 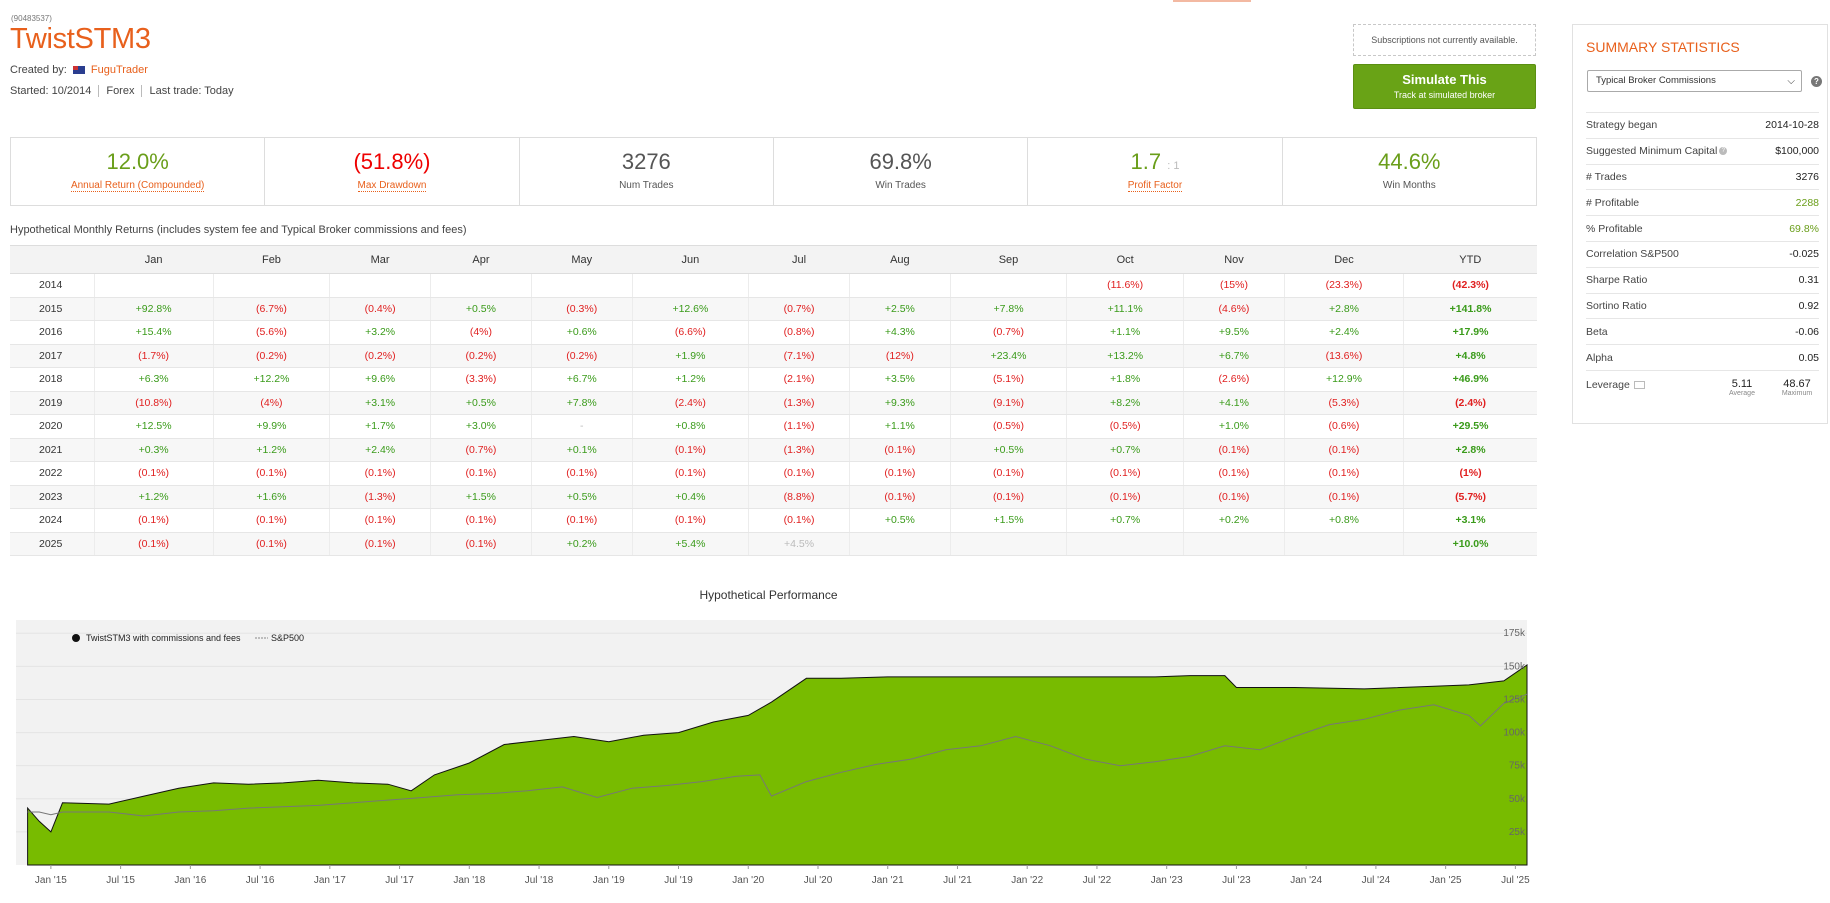 I want to click on month-cell: (0.7%), so click(x=1008, y=332).